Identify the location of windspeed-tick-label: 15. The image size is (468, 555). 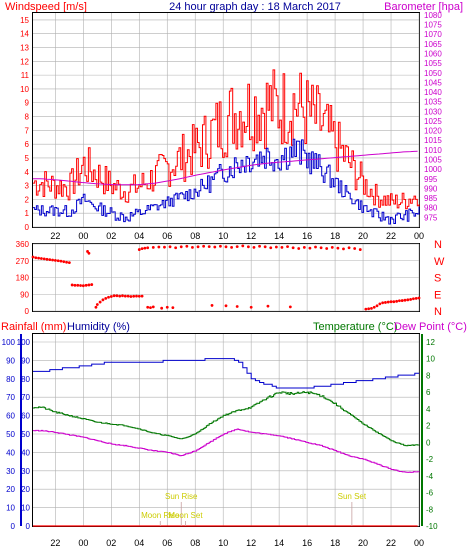
(24, 20).